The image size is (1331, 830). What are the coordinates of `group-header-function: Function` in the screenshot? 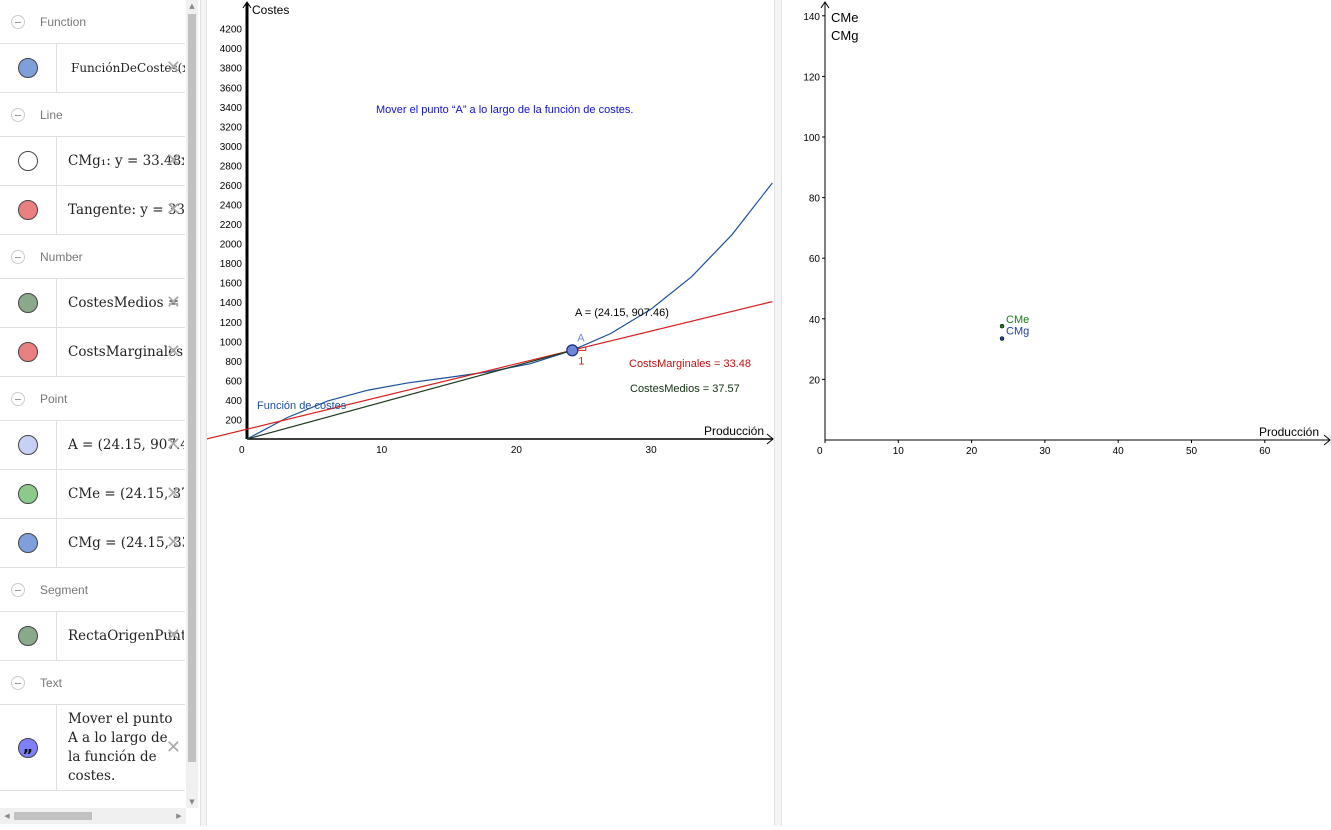 It's located at (92, 22).